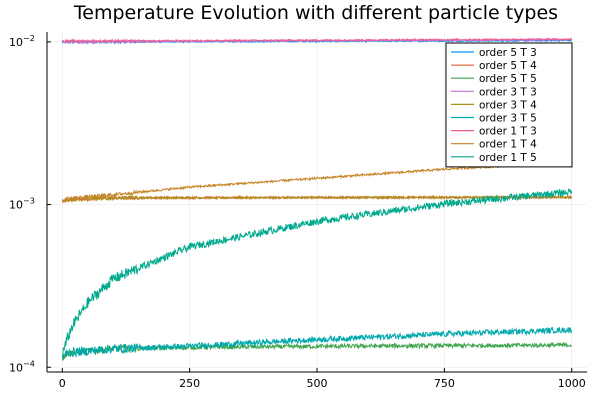 The image size is (600, 400). Describe the element at coordinates (22, 204) in the screenshot. I see `y-tick-label: 10⁻³` at that location.